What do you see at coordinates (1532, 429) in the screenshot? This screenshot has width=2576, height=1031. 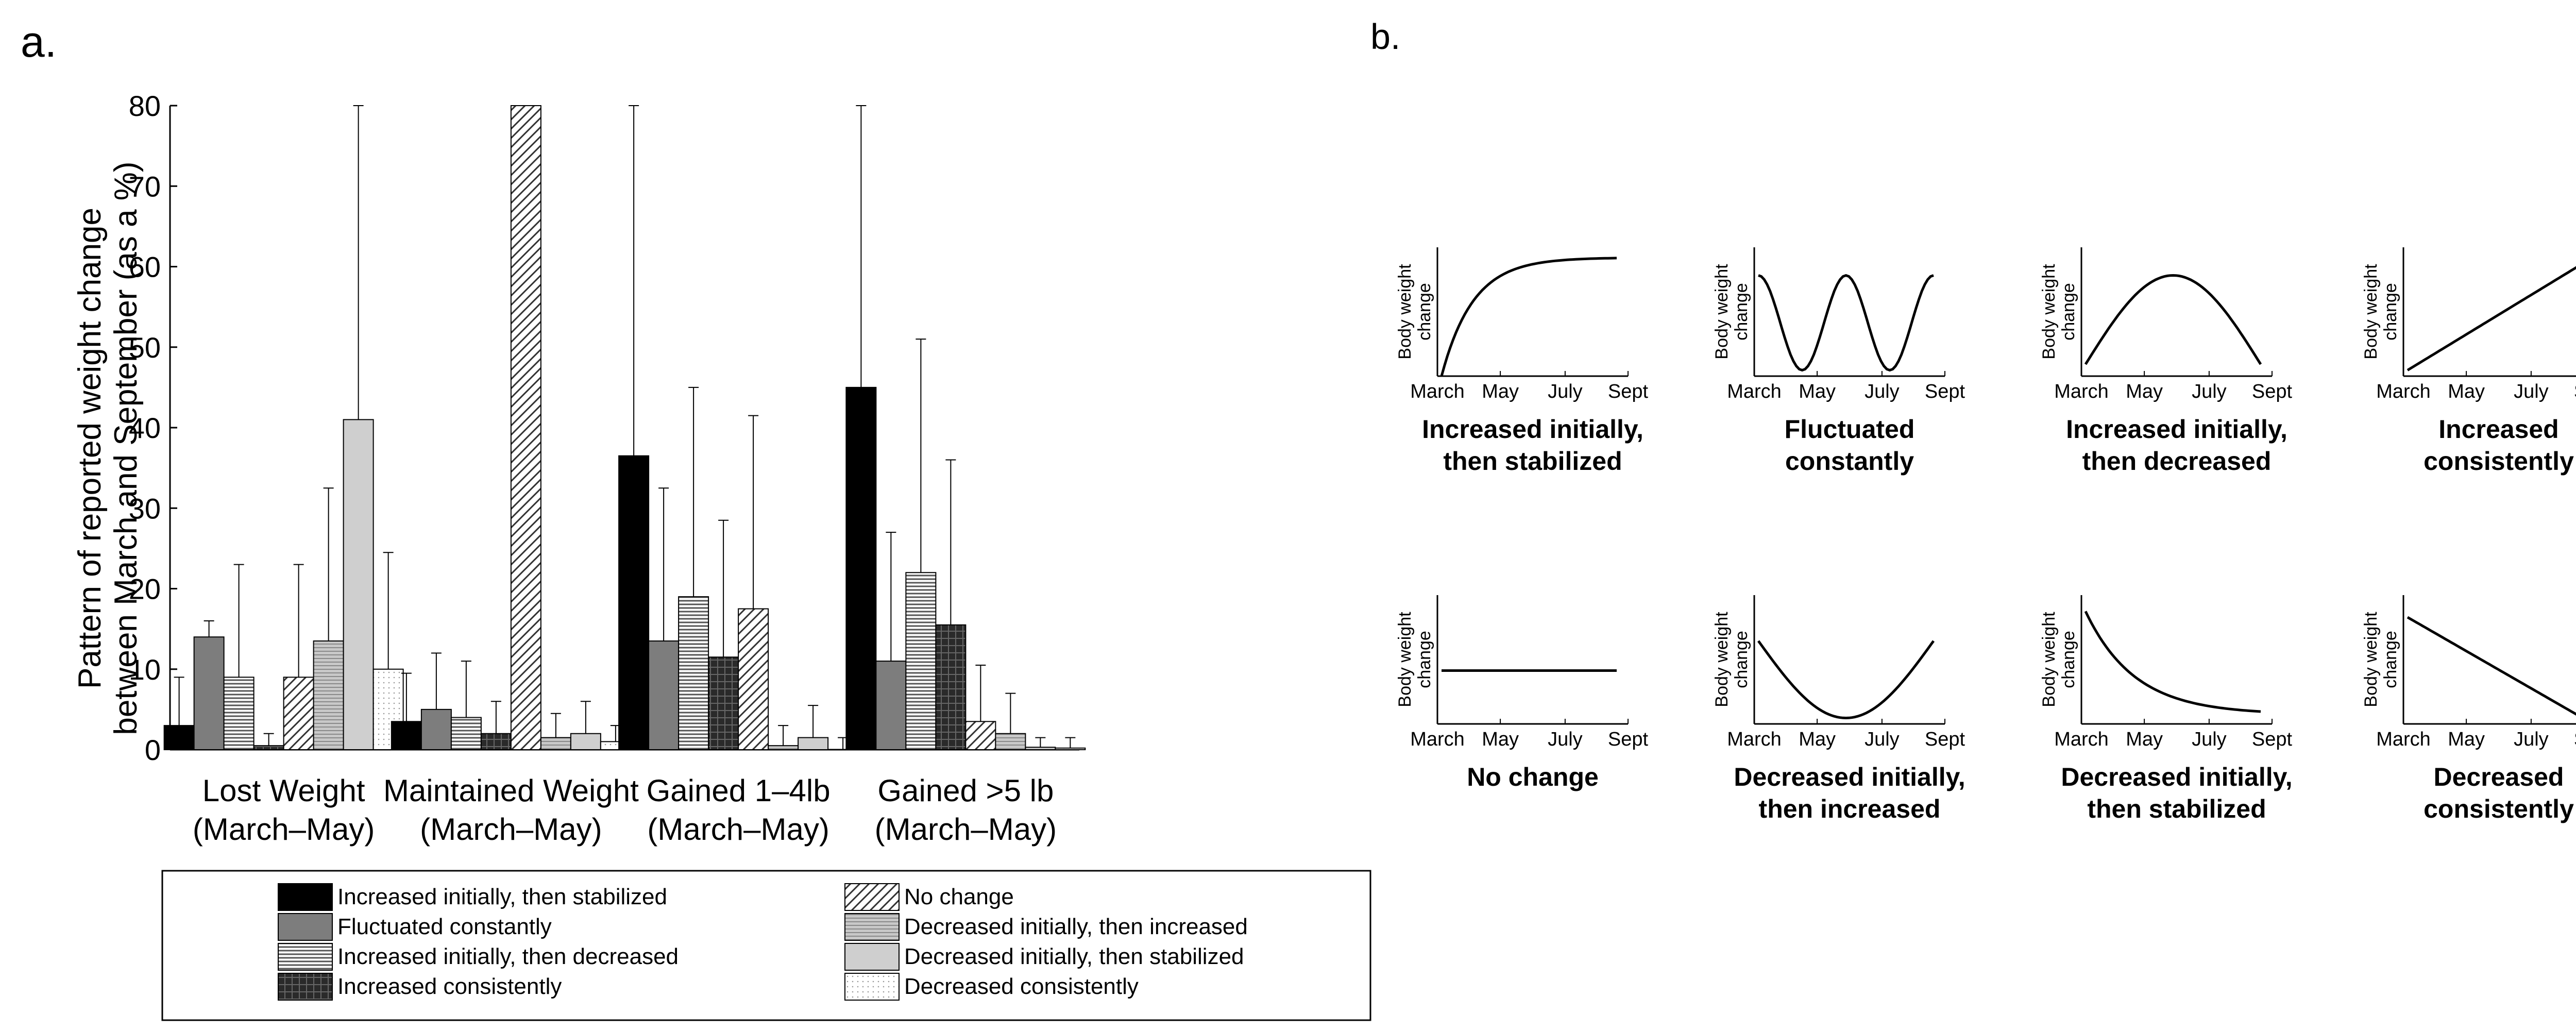 I see `schematic-title-line1: Increased initially,` at bounding box center [1532, 429].